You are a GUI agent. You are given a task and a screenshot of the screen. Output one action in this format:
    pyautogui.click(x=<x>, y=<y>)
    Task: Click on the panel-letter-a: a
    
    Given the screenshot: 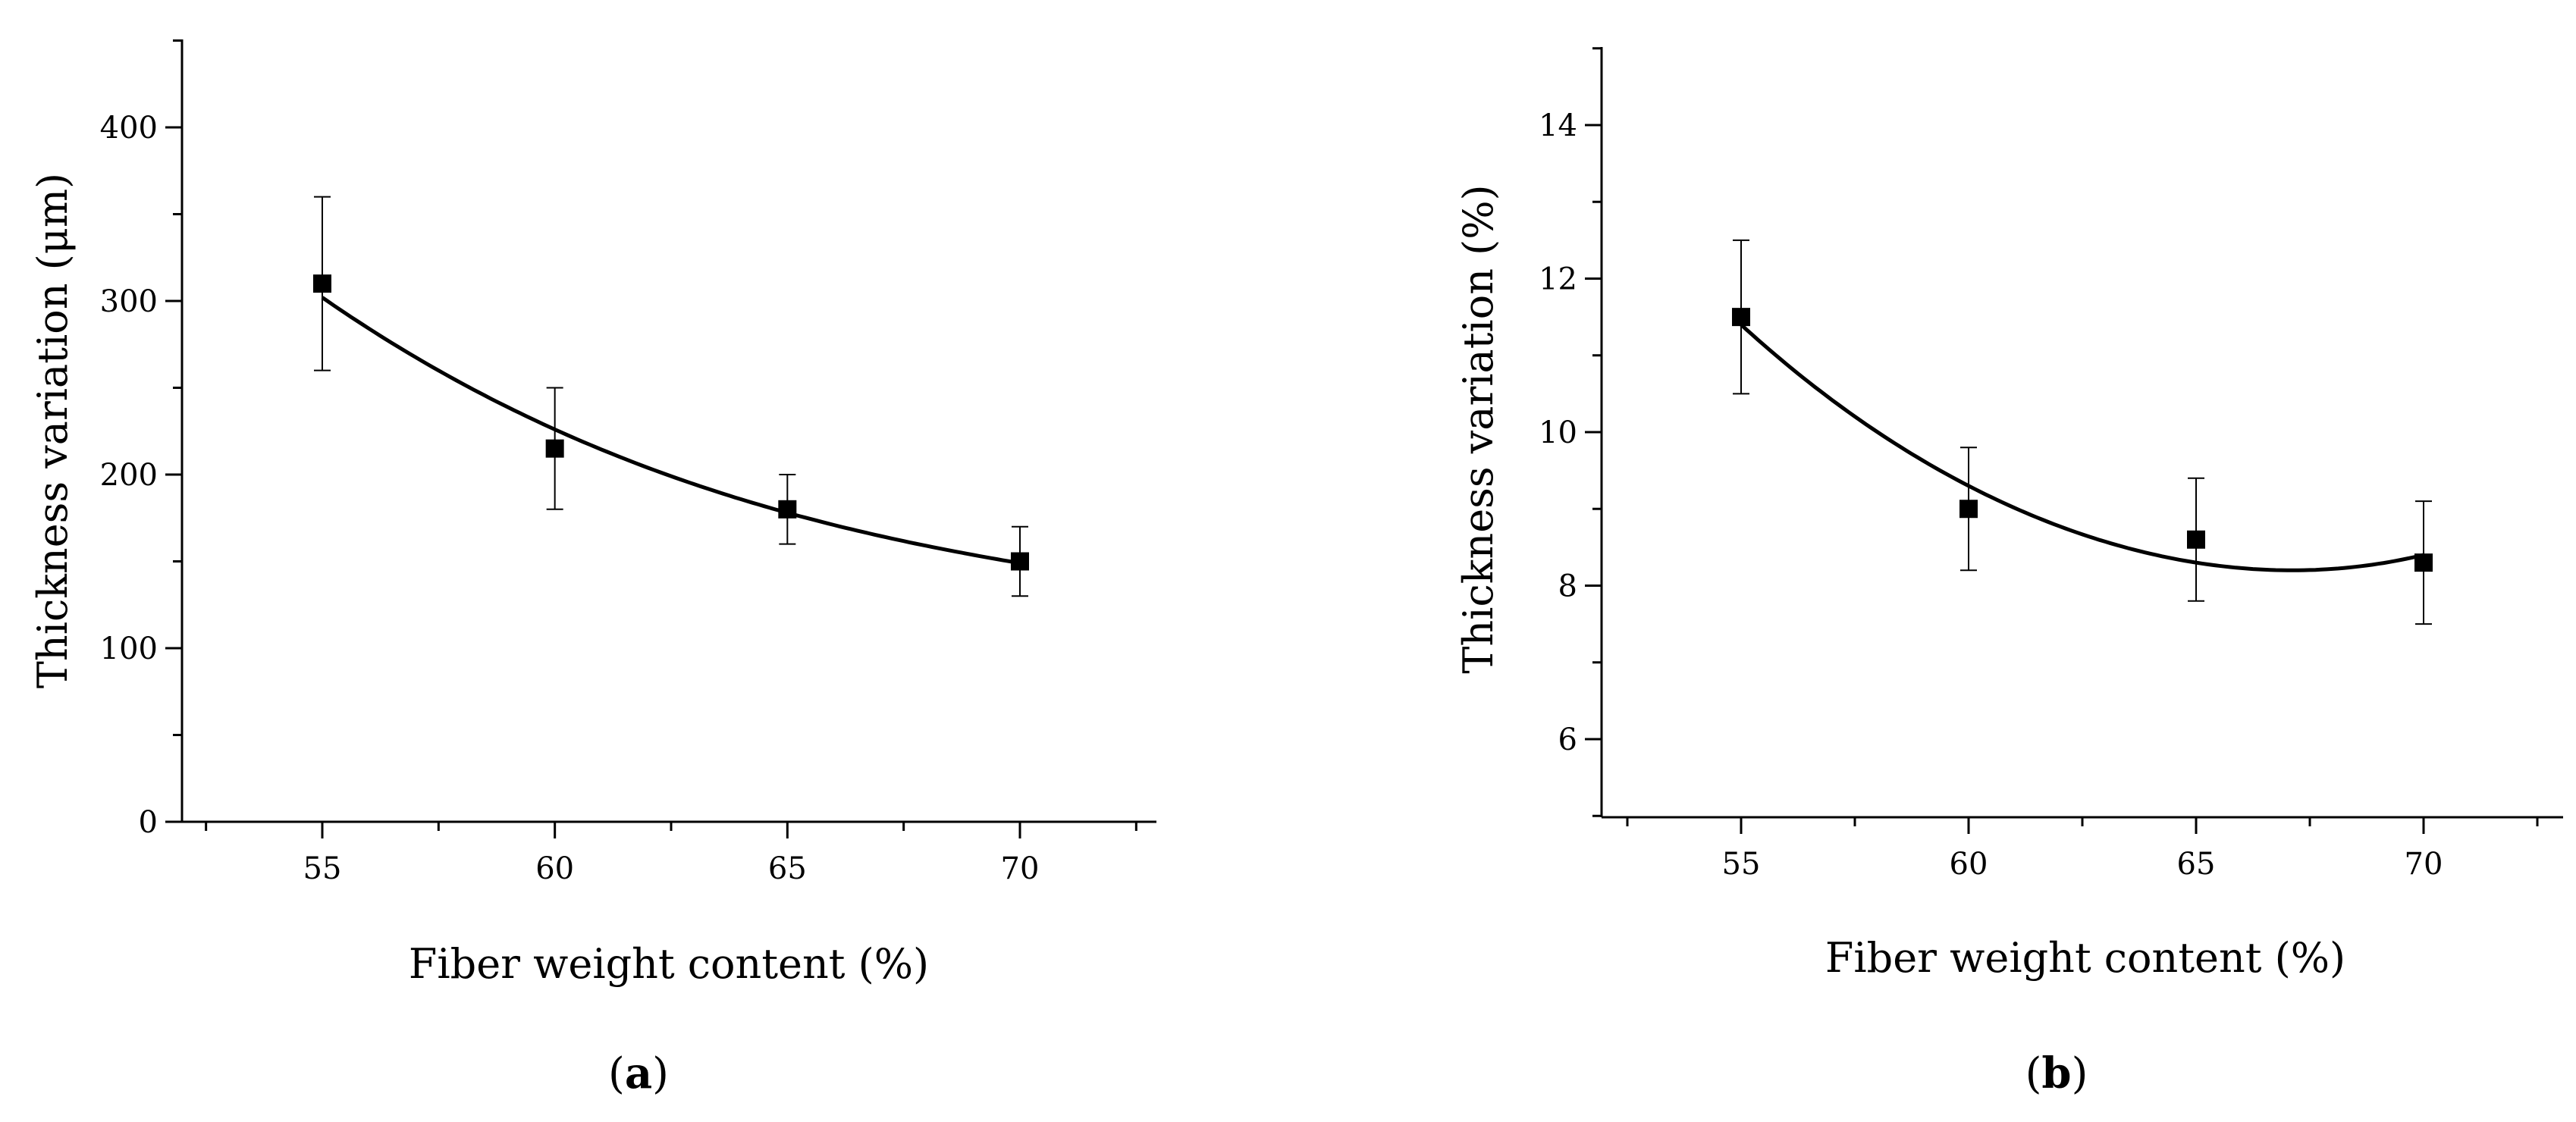 What is the action you would take?
    pyautogui.click(x=638, y=1073)
    